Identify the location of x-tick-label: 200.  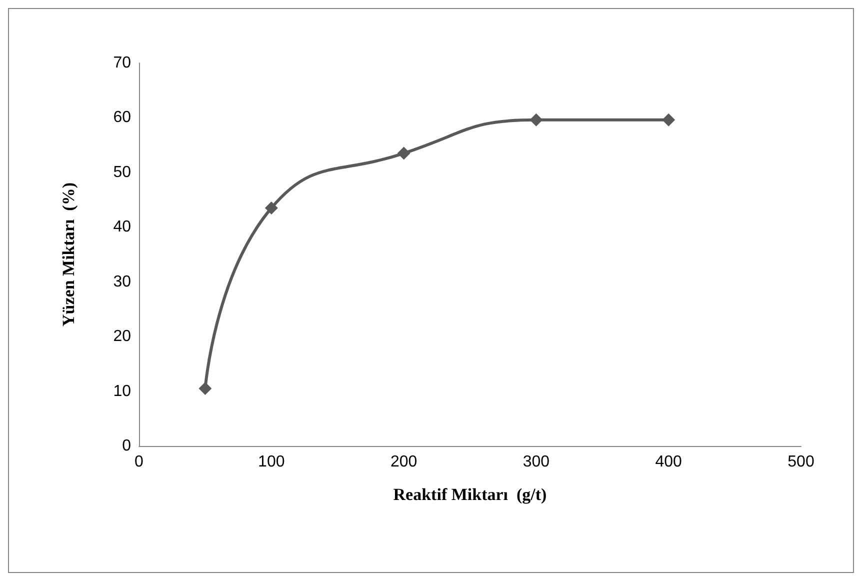
(404, 462).